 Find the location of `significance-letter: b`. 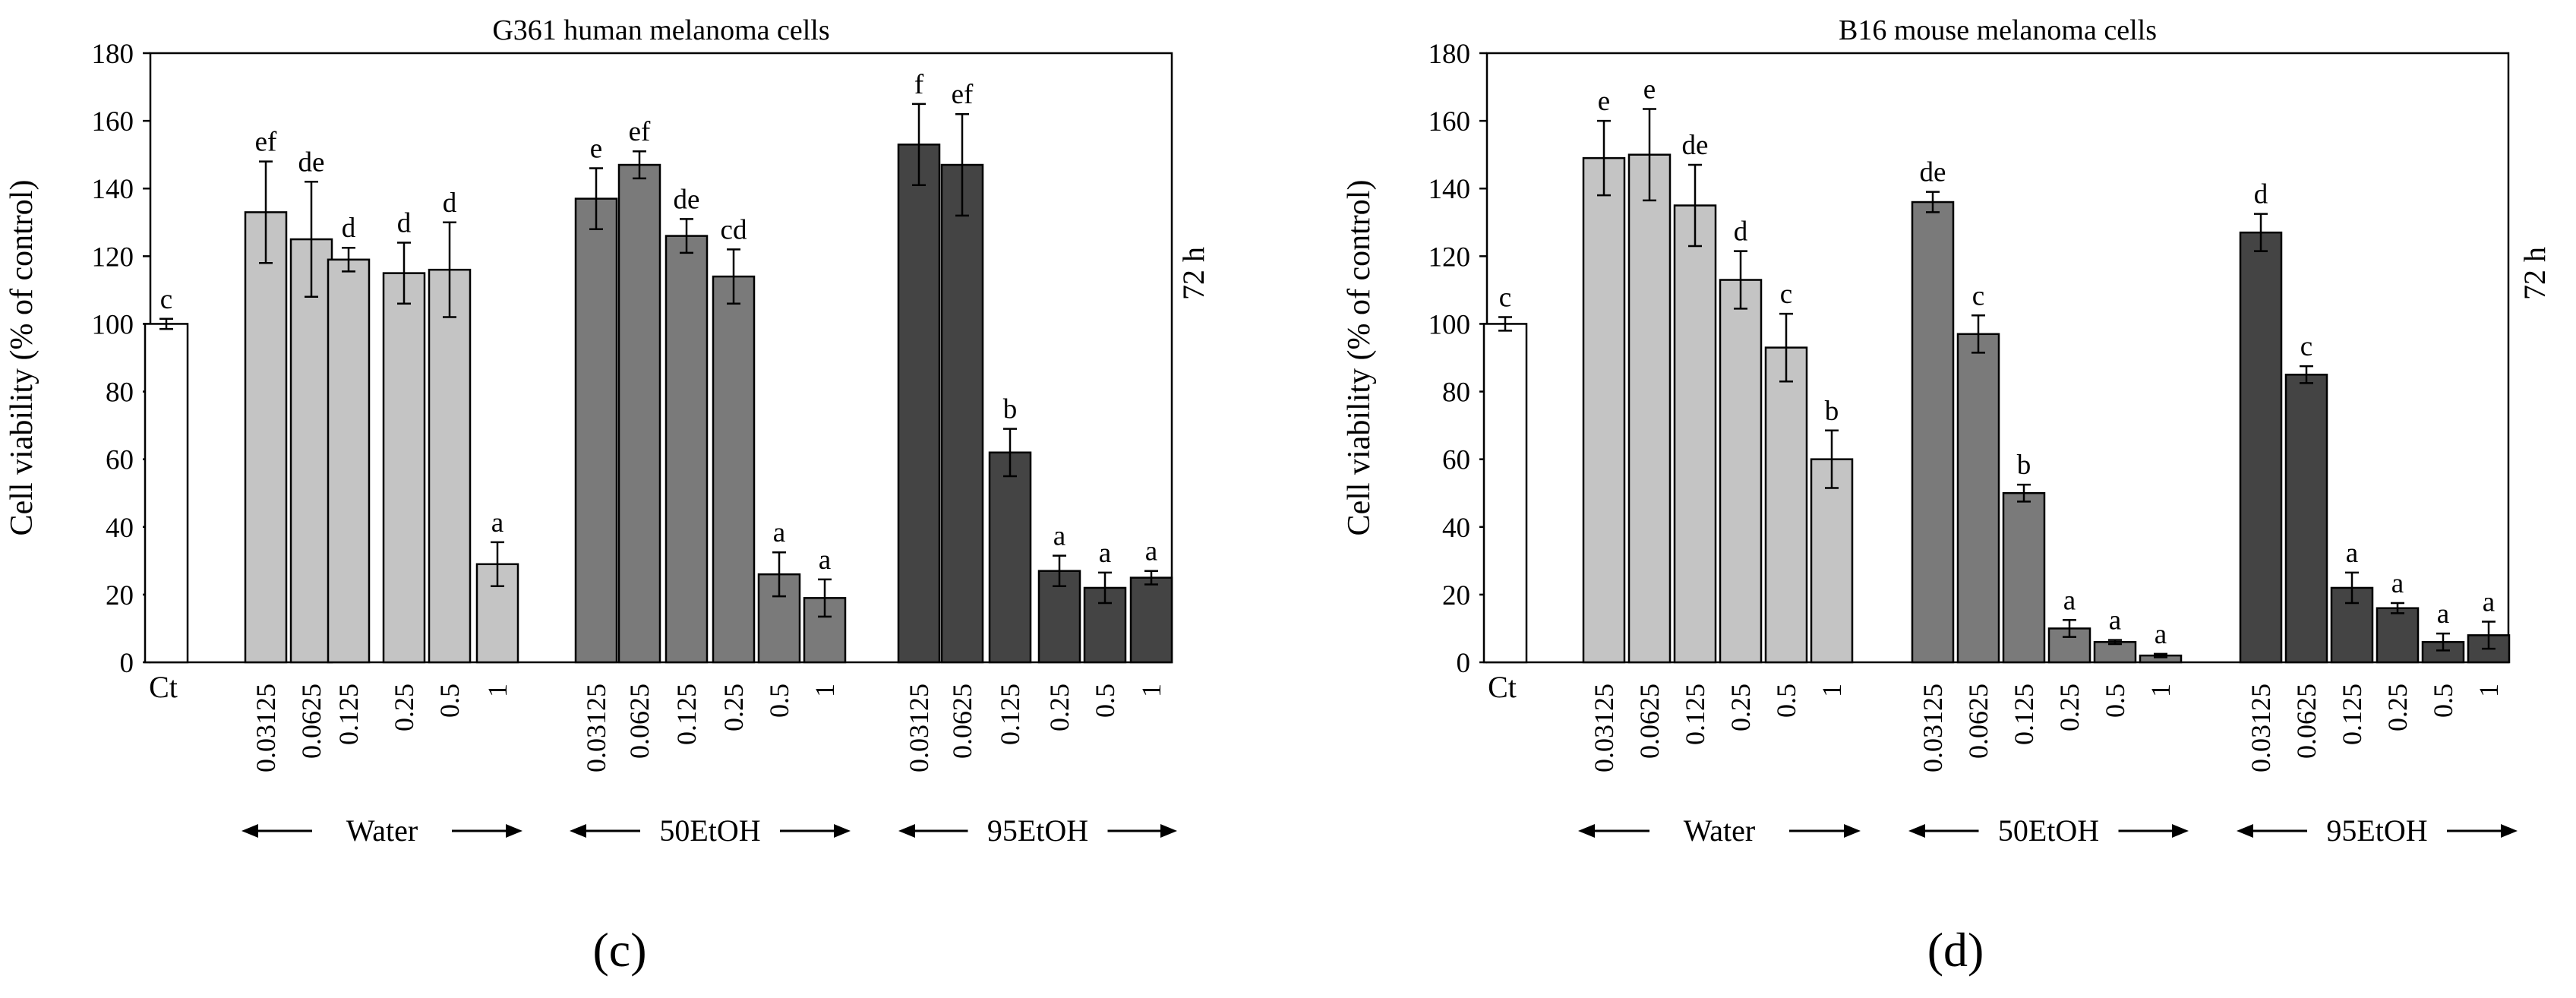

significance-letter: b is located at coordinates (1010, 410).